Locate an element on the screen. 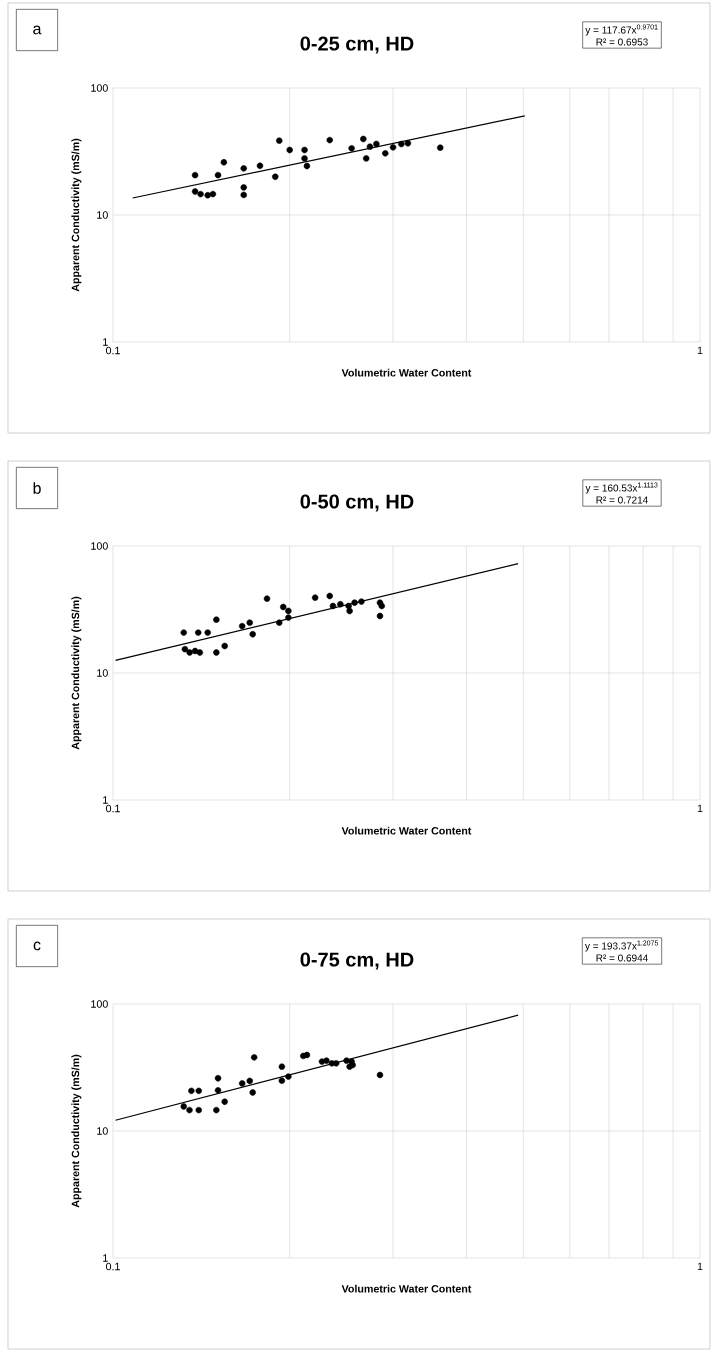 Image resolution: width=713 pixels, height=1357 pixels. text: b is located at coordinates (37, 488).